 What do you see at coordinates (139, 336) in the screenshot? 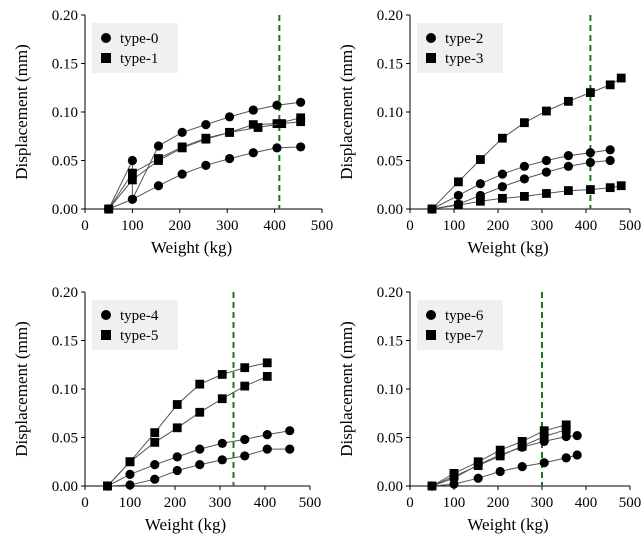
I see `legend-label-type-5: type-5` at bounding box center [139, 336].